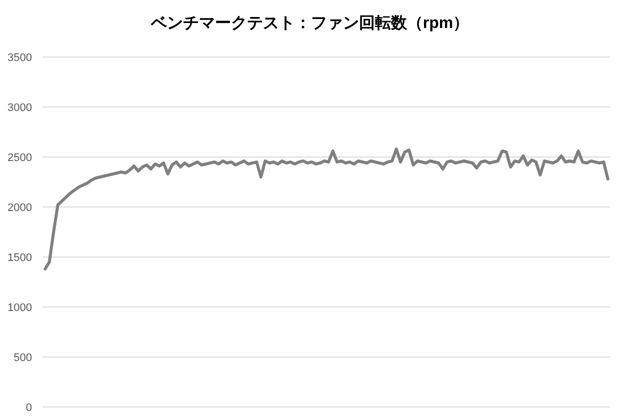 Image resolution: width=620 pixels, height=420 pixels. What do you see at coordinates (23, 358) in the screenshot?
I see `y-tick-label: 500` at bounding box center [23, 358].